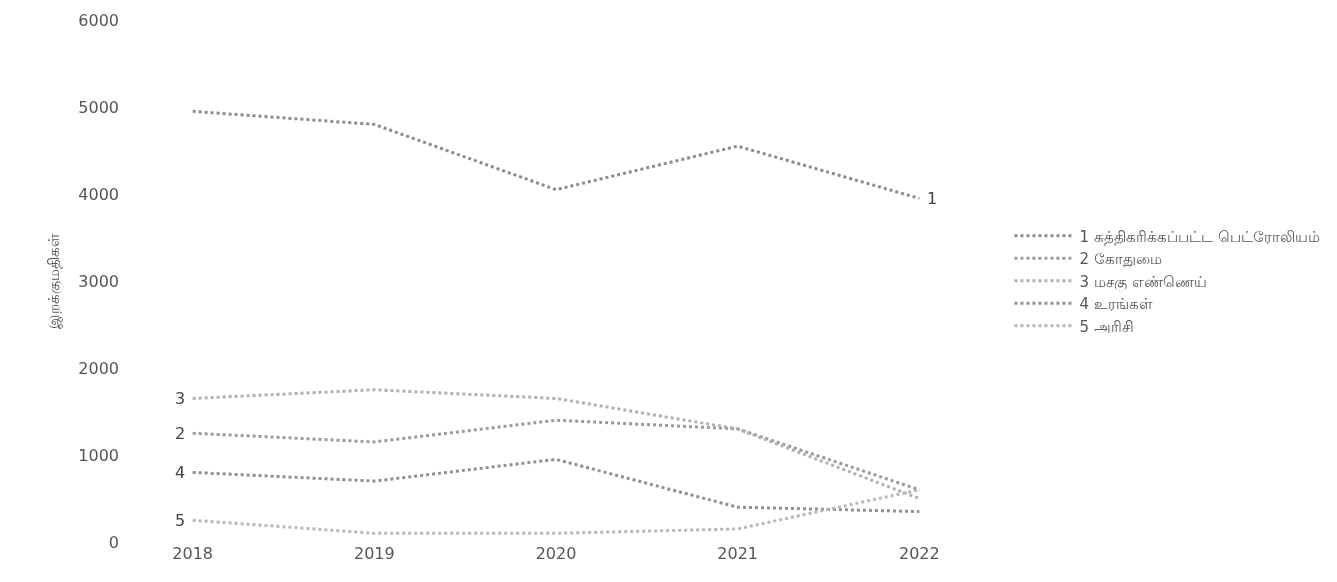  I want to click on y-axis-title: இறக்குமதிகள், so click(54, 281).